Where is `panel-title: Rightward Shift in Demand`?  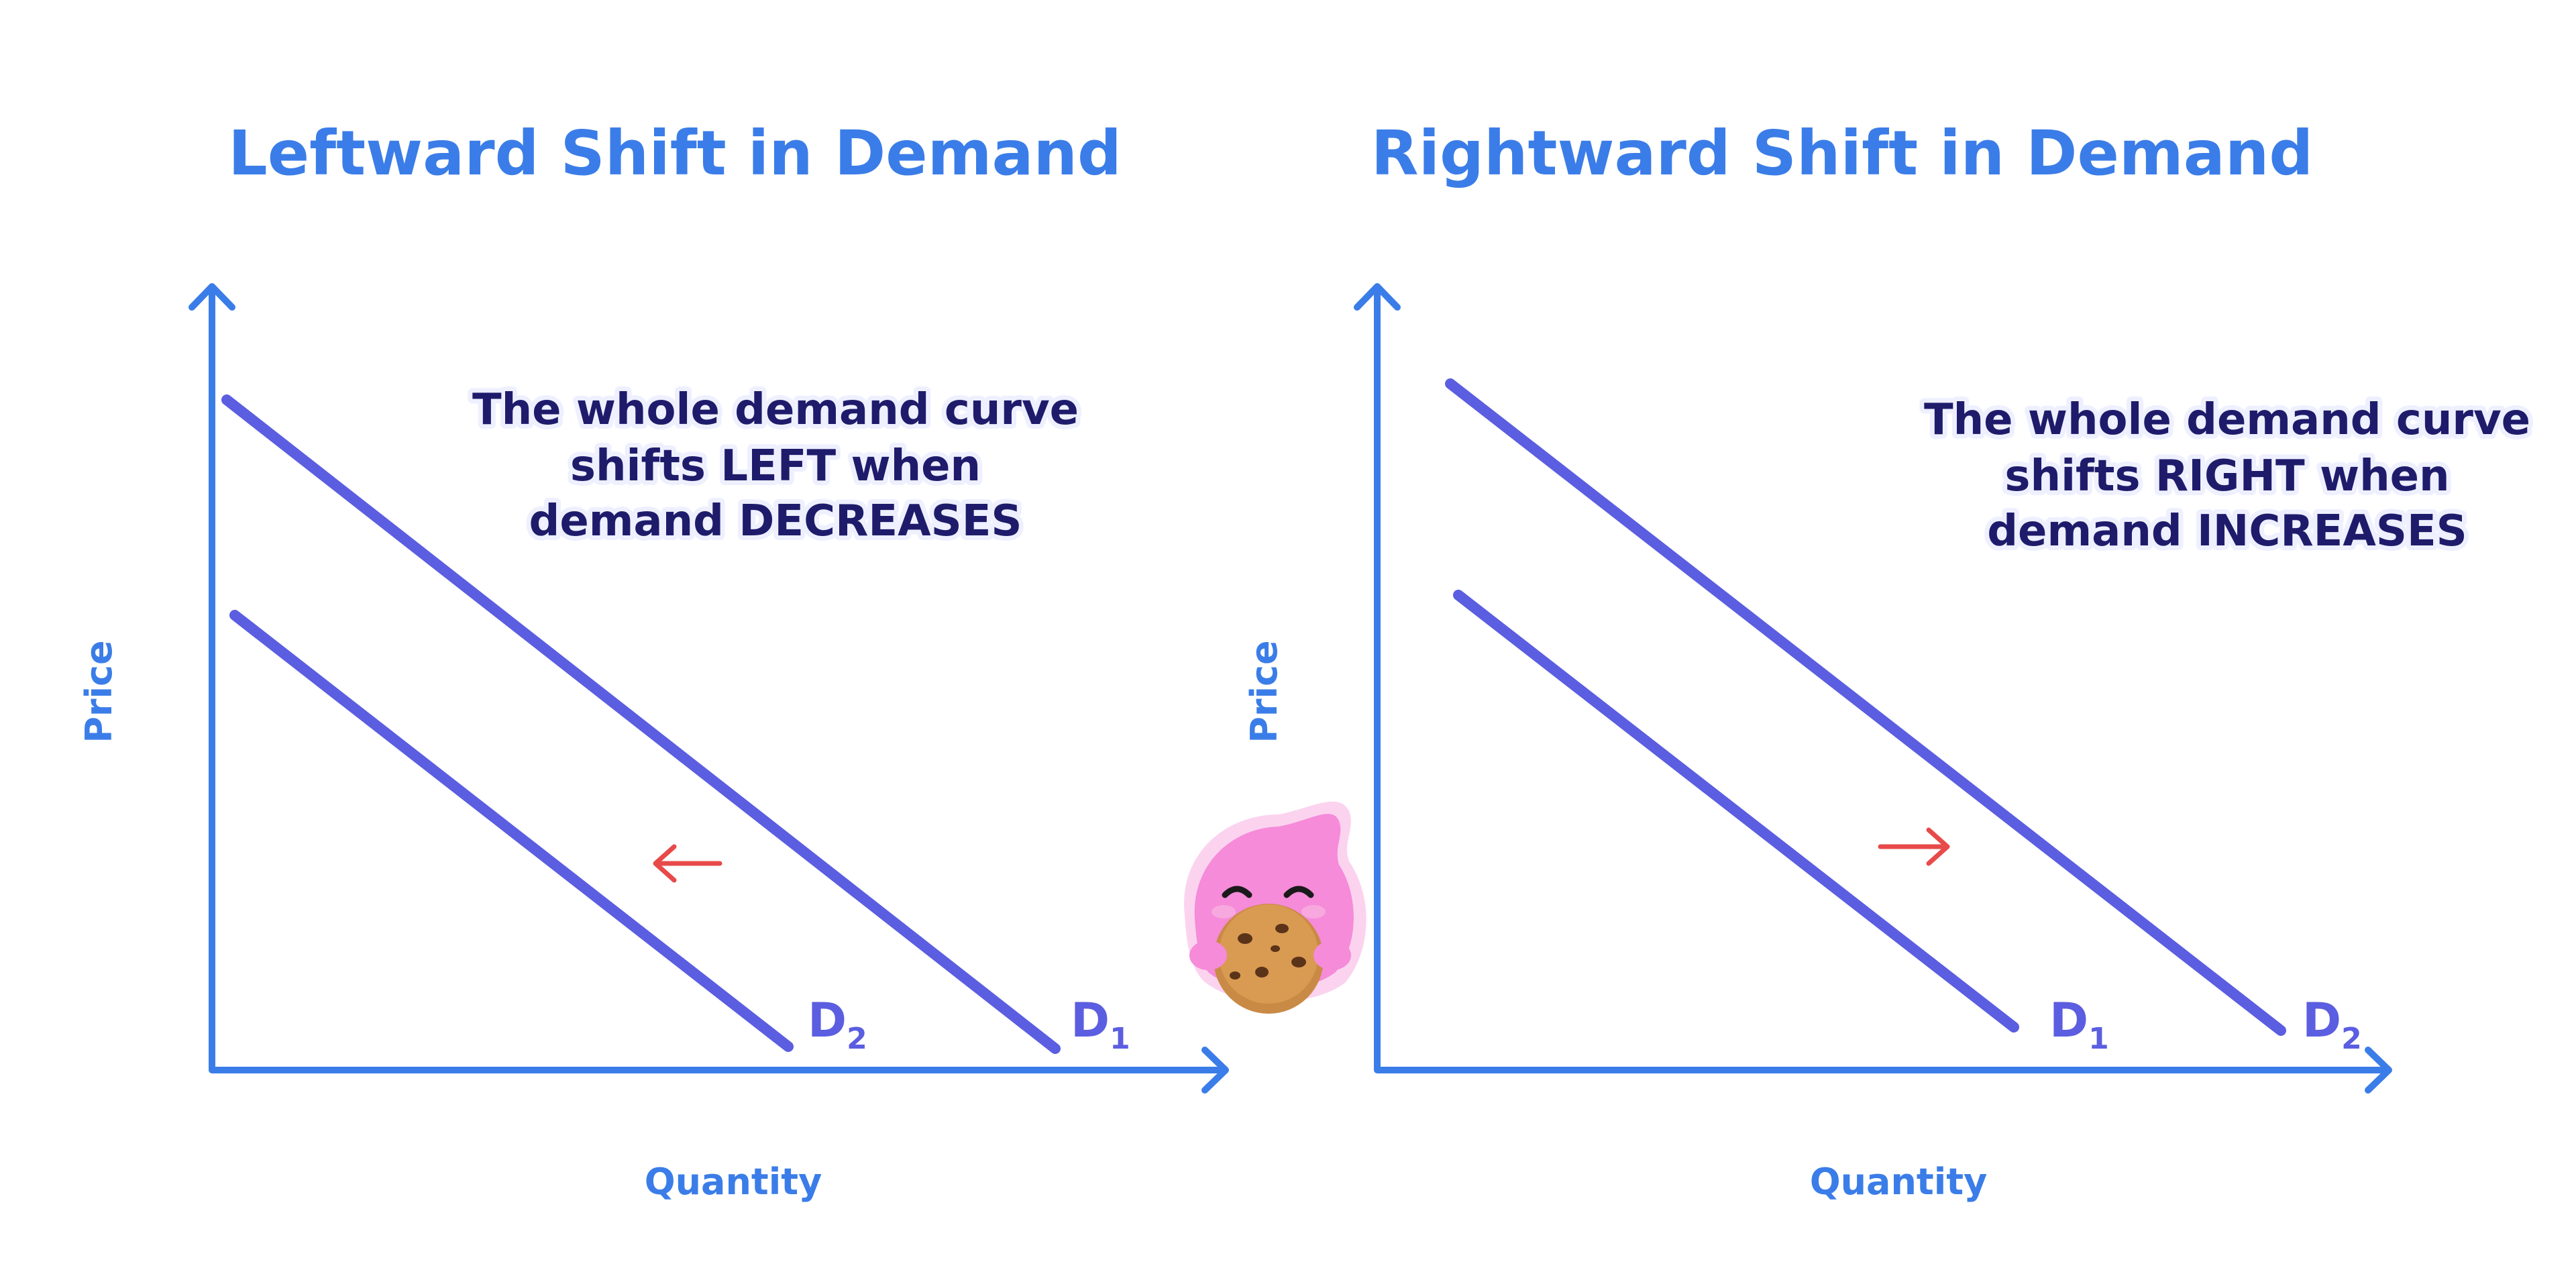
panel-title: Rightward Shift in Demand is located at coordinates (1842, 153).